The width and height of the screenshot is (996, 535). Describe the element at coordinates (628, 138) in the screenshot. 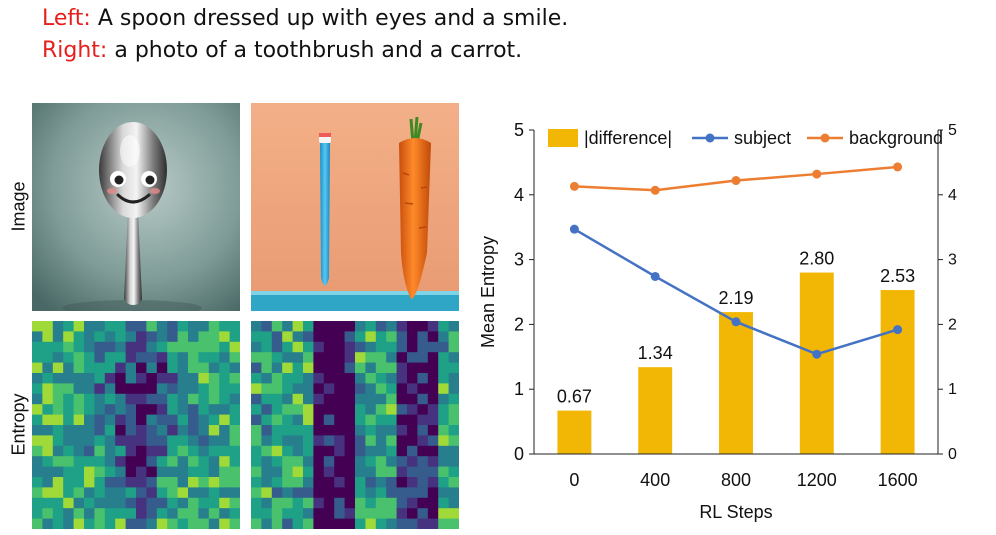

I see `legend-label-difference: |difference|` at that location.